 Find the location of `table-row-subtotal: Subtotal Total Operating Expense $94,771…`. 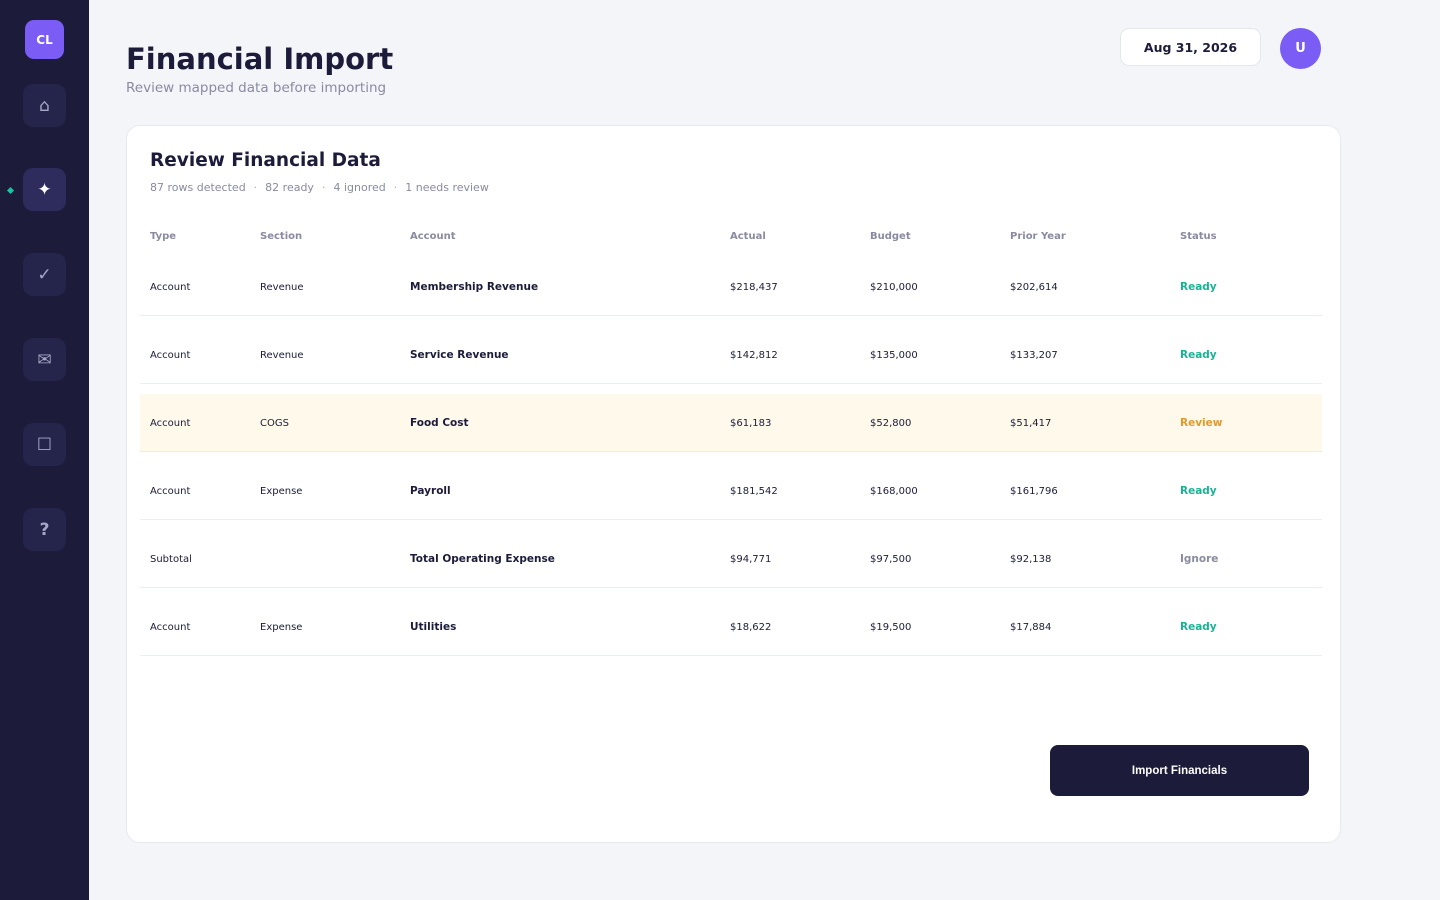

table-row-subtotal: Subtotal Total Operating Expense $94,771… is located at coordinates (731, 559).